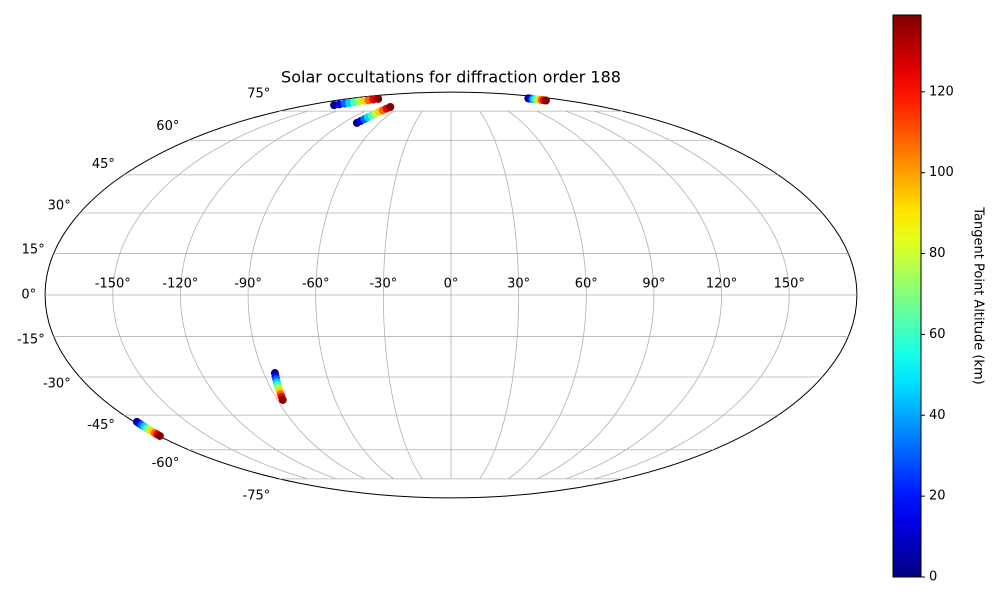 The image size is (1000, 600). I want to click on x-tick-label: 90°, so click(653, 284).